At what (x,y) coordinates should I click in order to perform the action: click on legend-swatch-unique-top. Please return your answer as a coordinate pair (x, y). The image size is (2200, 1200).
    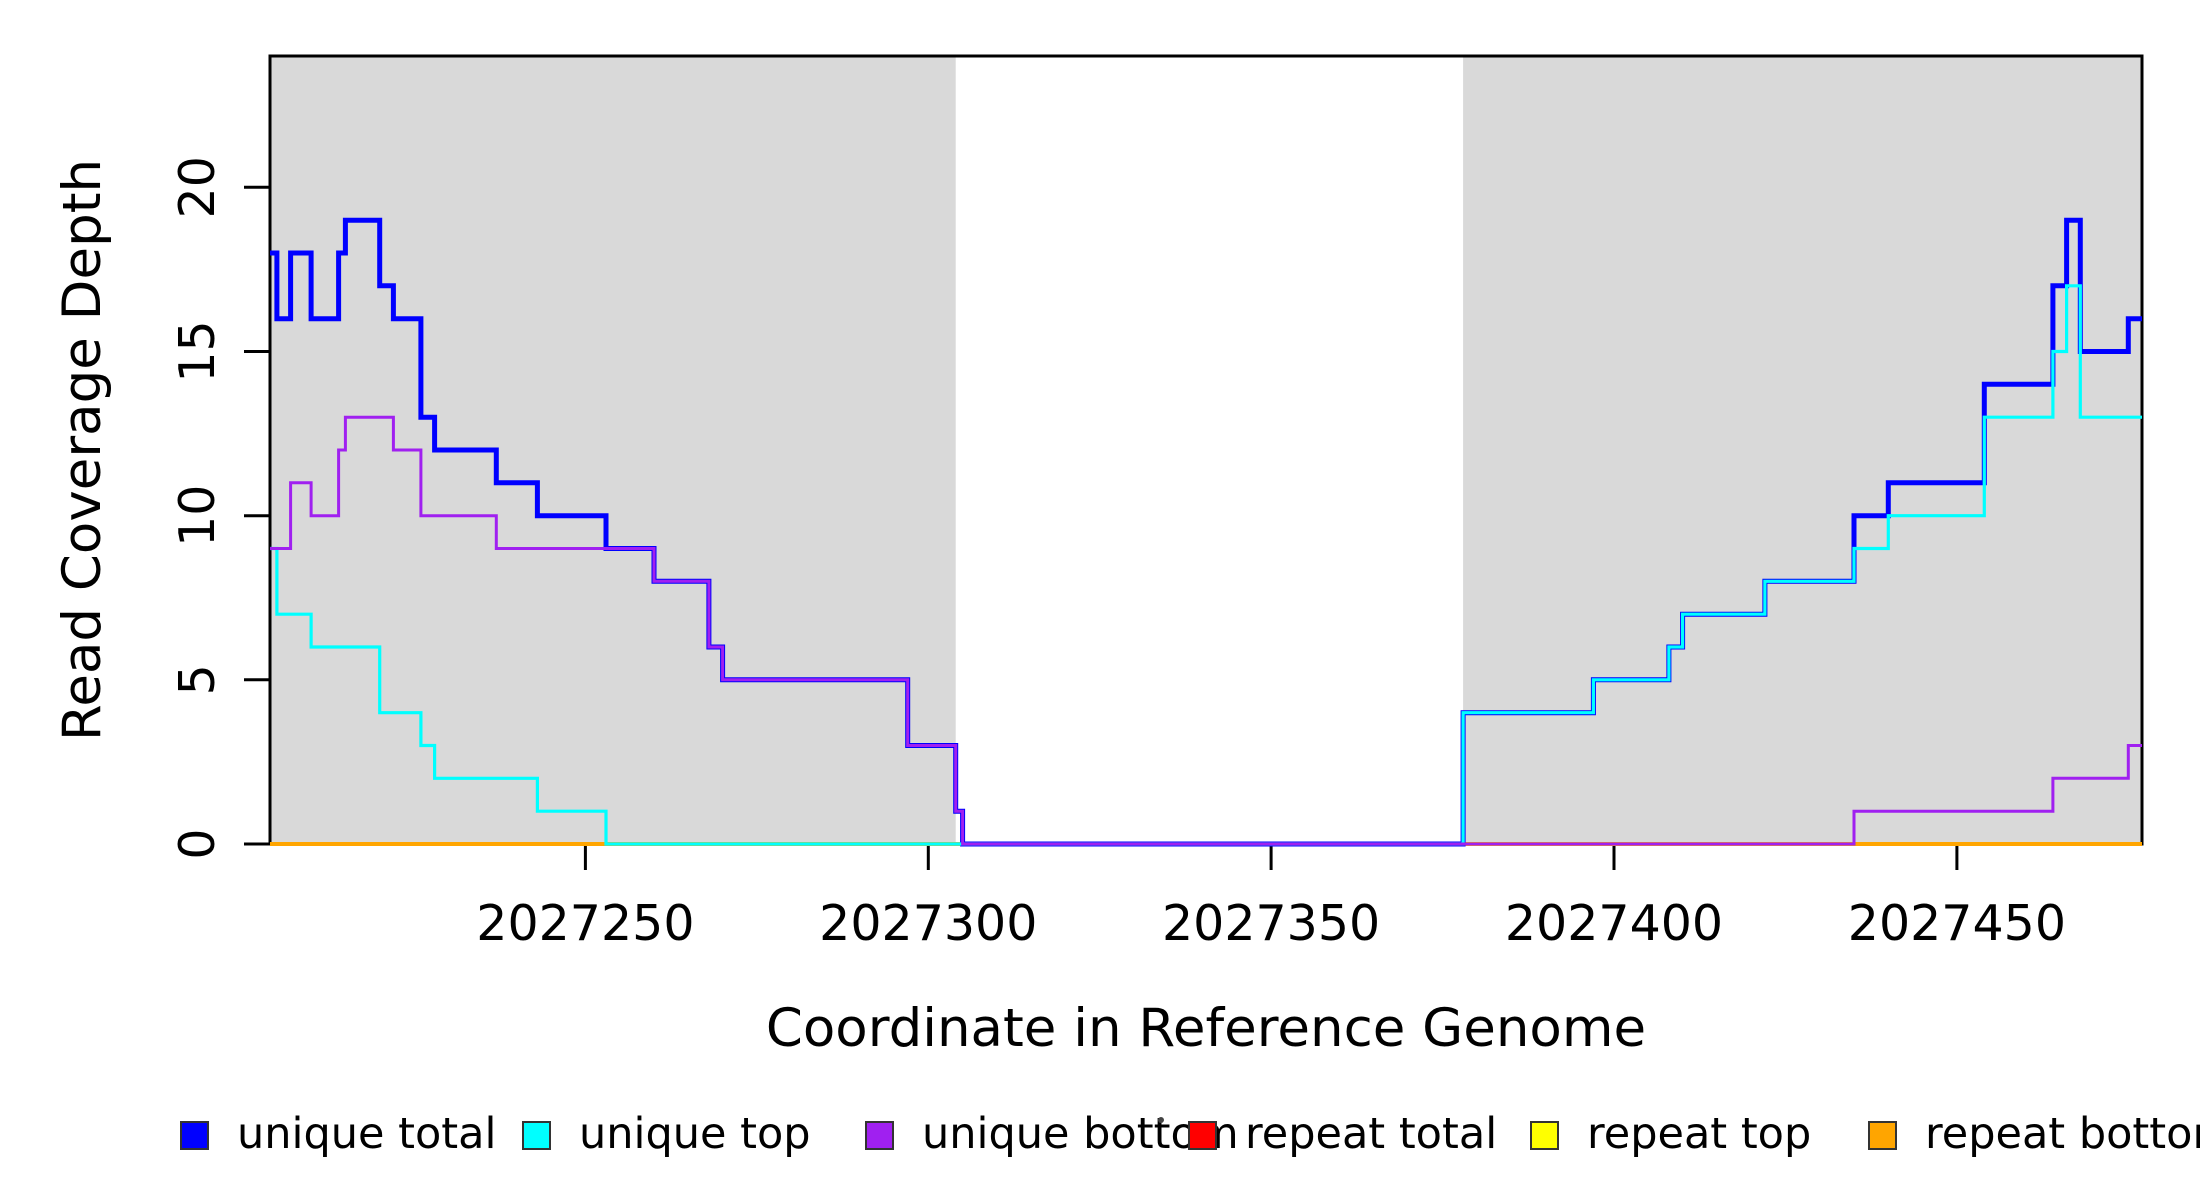
    Looking at the image, I should click on (536, 1135).